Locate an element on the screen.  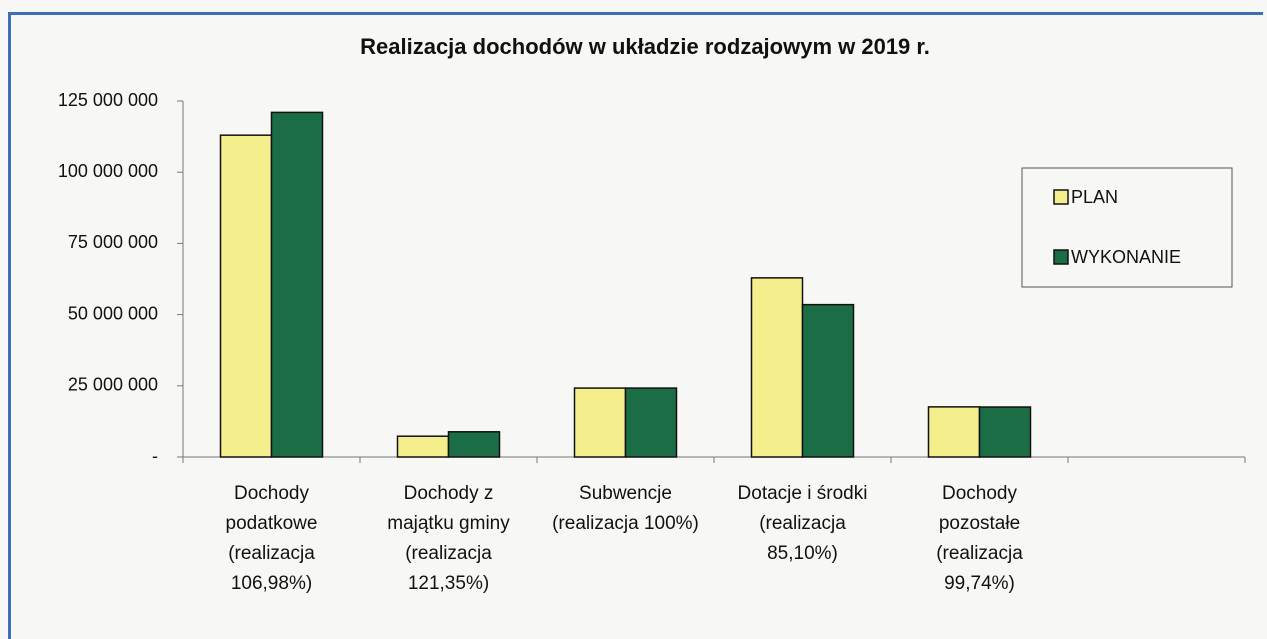
y-tick-label: 125 000 000 is located at coordinates (108, 100).